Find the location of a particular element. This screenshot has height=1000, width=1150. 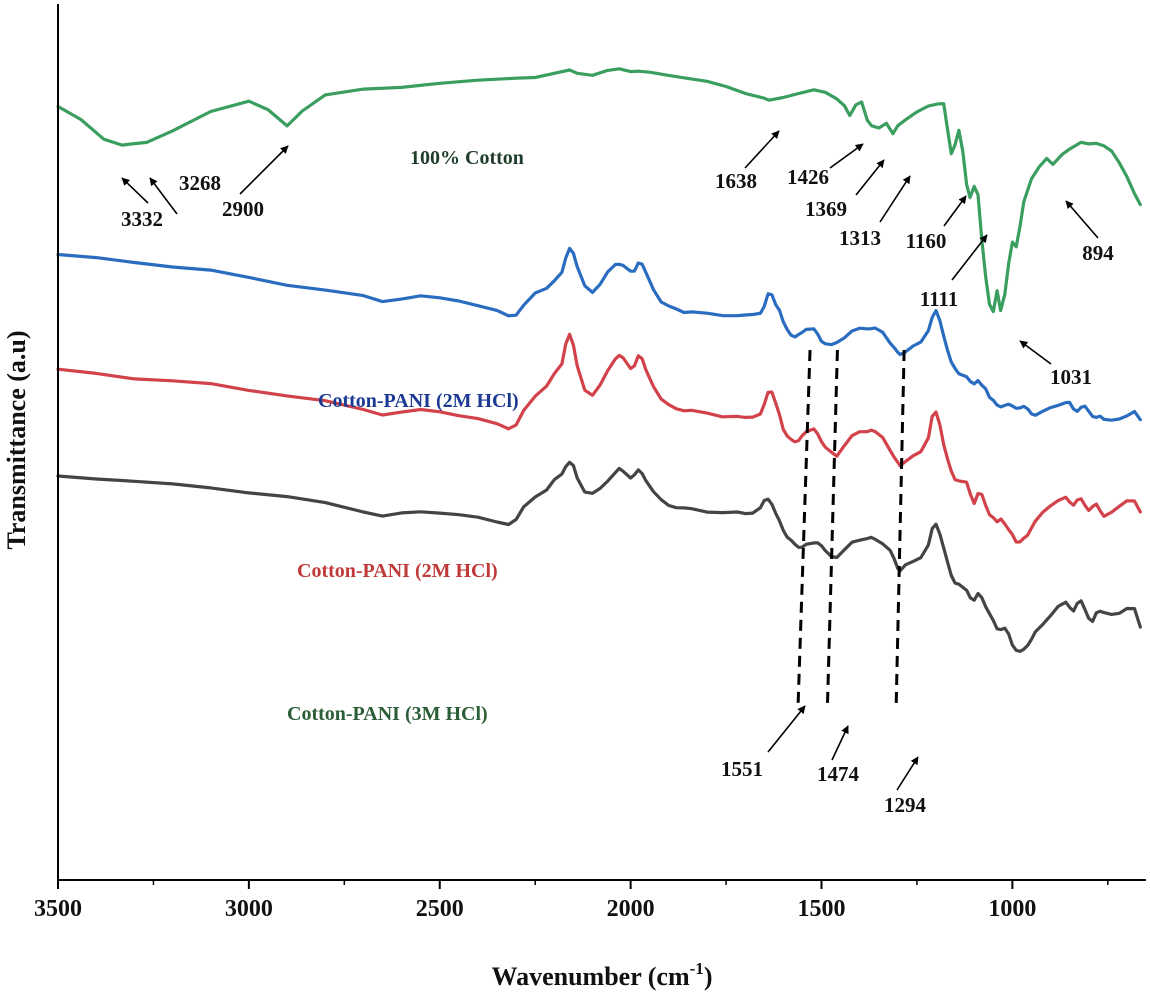

peak-label-3332: 3332 is located at coordinates (142, 219).